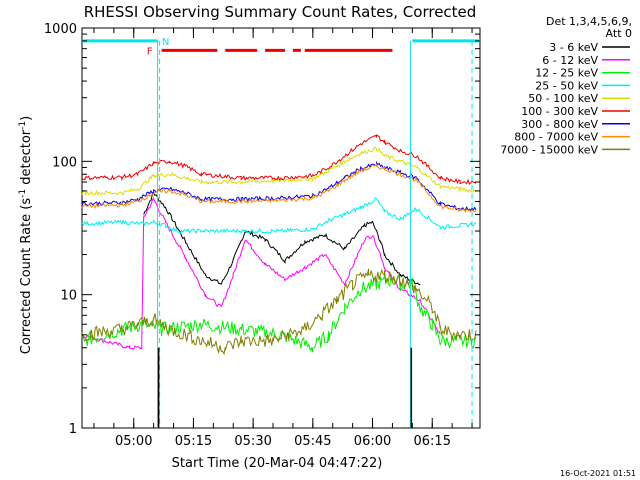 Image resolution: width=640 pixels, height=480 pixels. Describe the element at coordinates (619, 33) in the screenshot. I see `legend-header-line: Att 0` at that location.